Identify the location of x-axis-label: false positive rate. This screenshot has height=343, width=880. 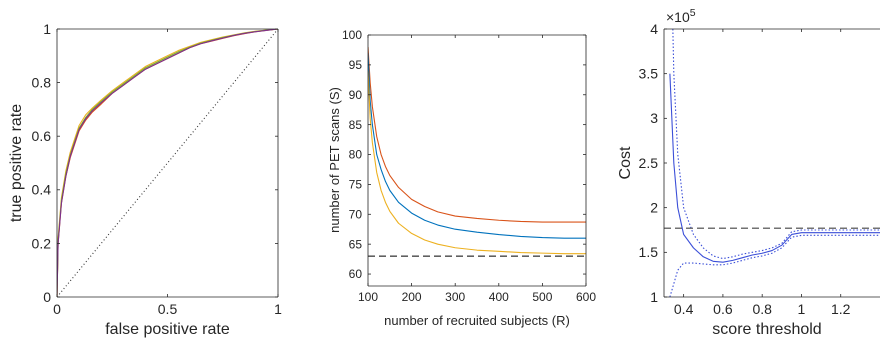
(167, 329).